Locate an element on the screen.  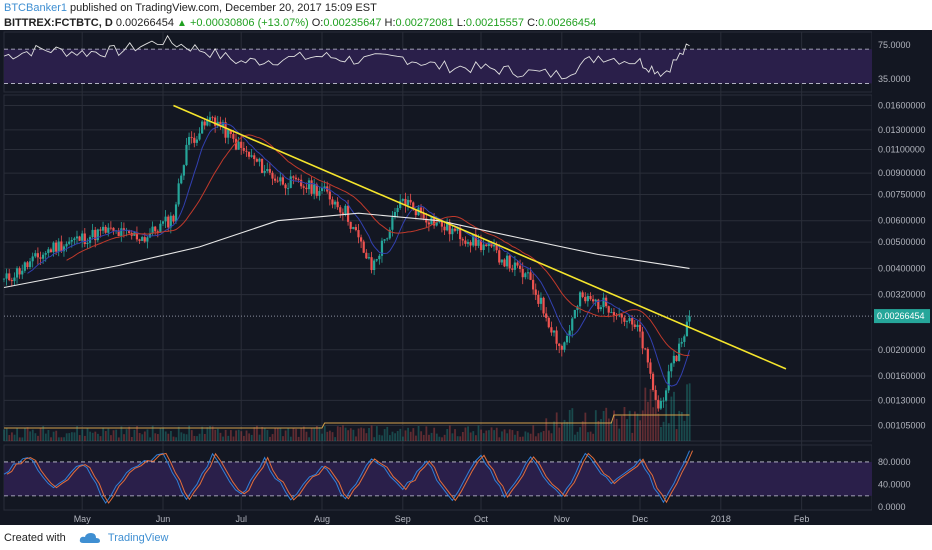
author-link: BTCBanker1 is located at coordinates (35, 8).